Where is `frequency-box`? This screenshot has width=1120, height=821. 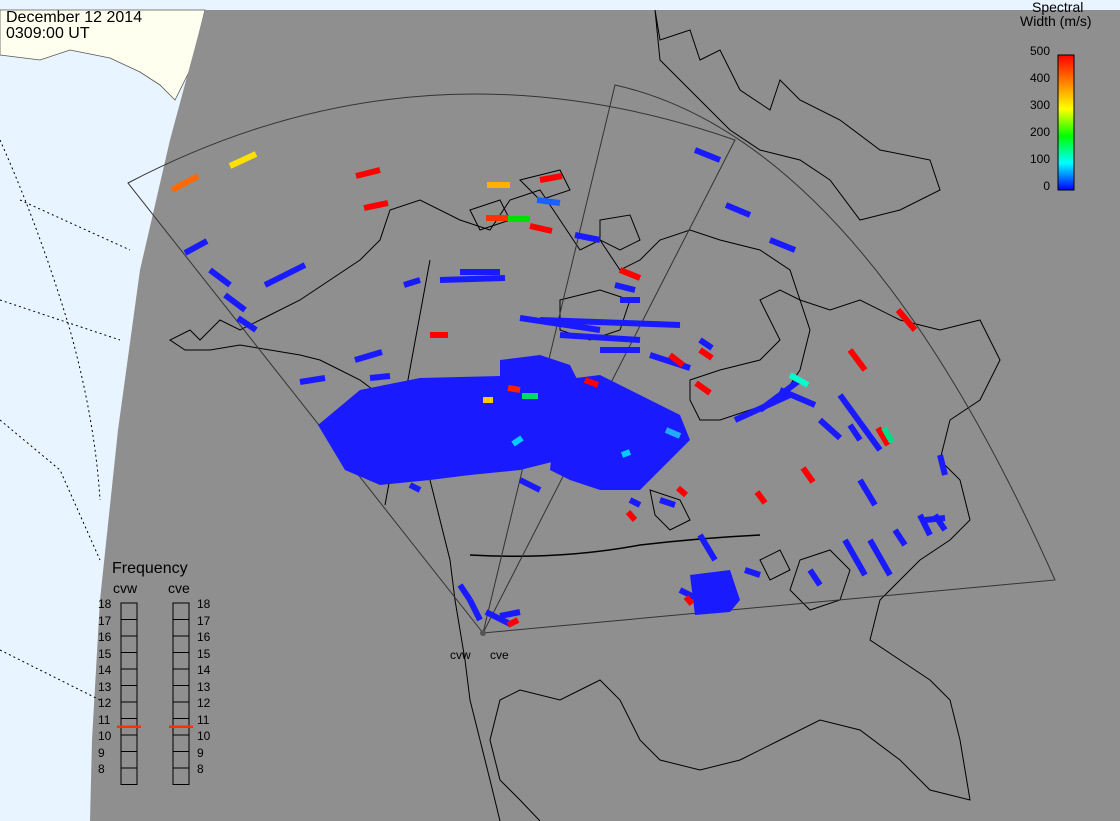 frequency-box is located at coordinates (181, 776).